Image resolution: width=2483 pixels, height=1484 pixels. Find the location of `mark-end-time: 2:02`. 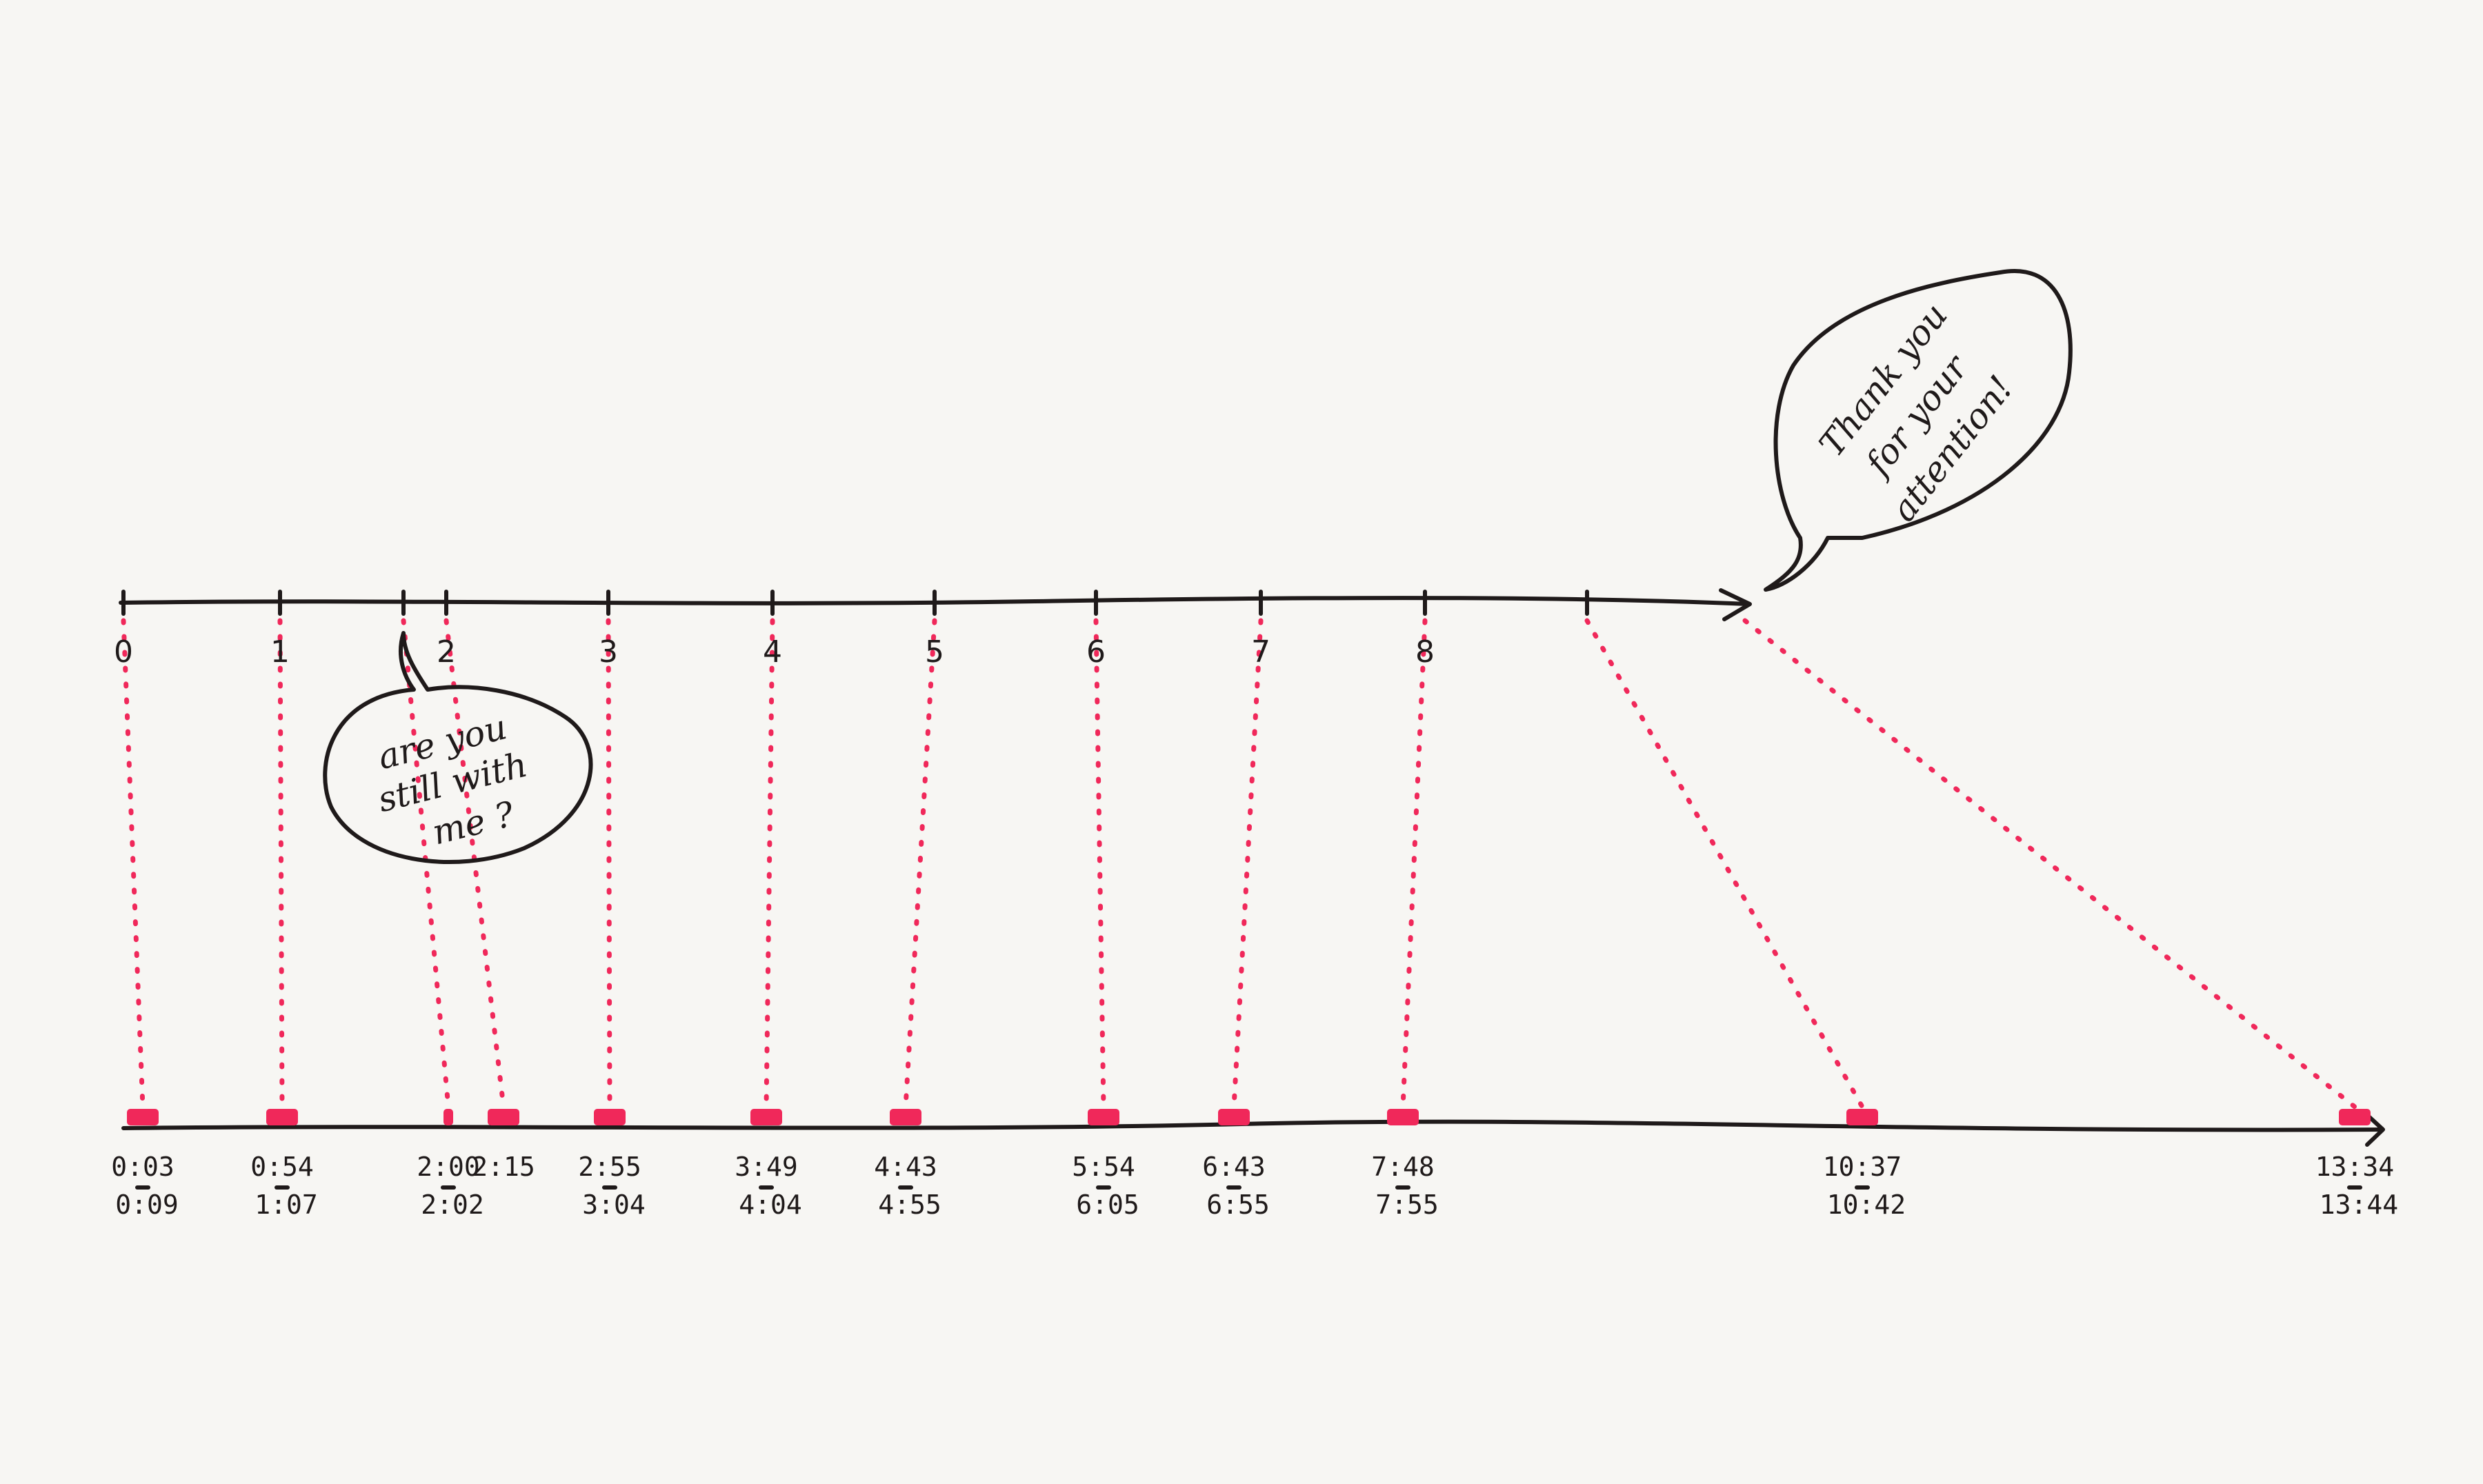

mark-end-time: 2:02 is located at coordinates (453, 1205).